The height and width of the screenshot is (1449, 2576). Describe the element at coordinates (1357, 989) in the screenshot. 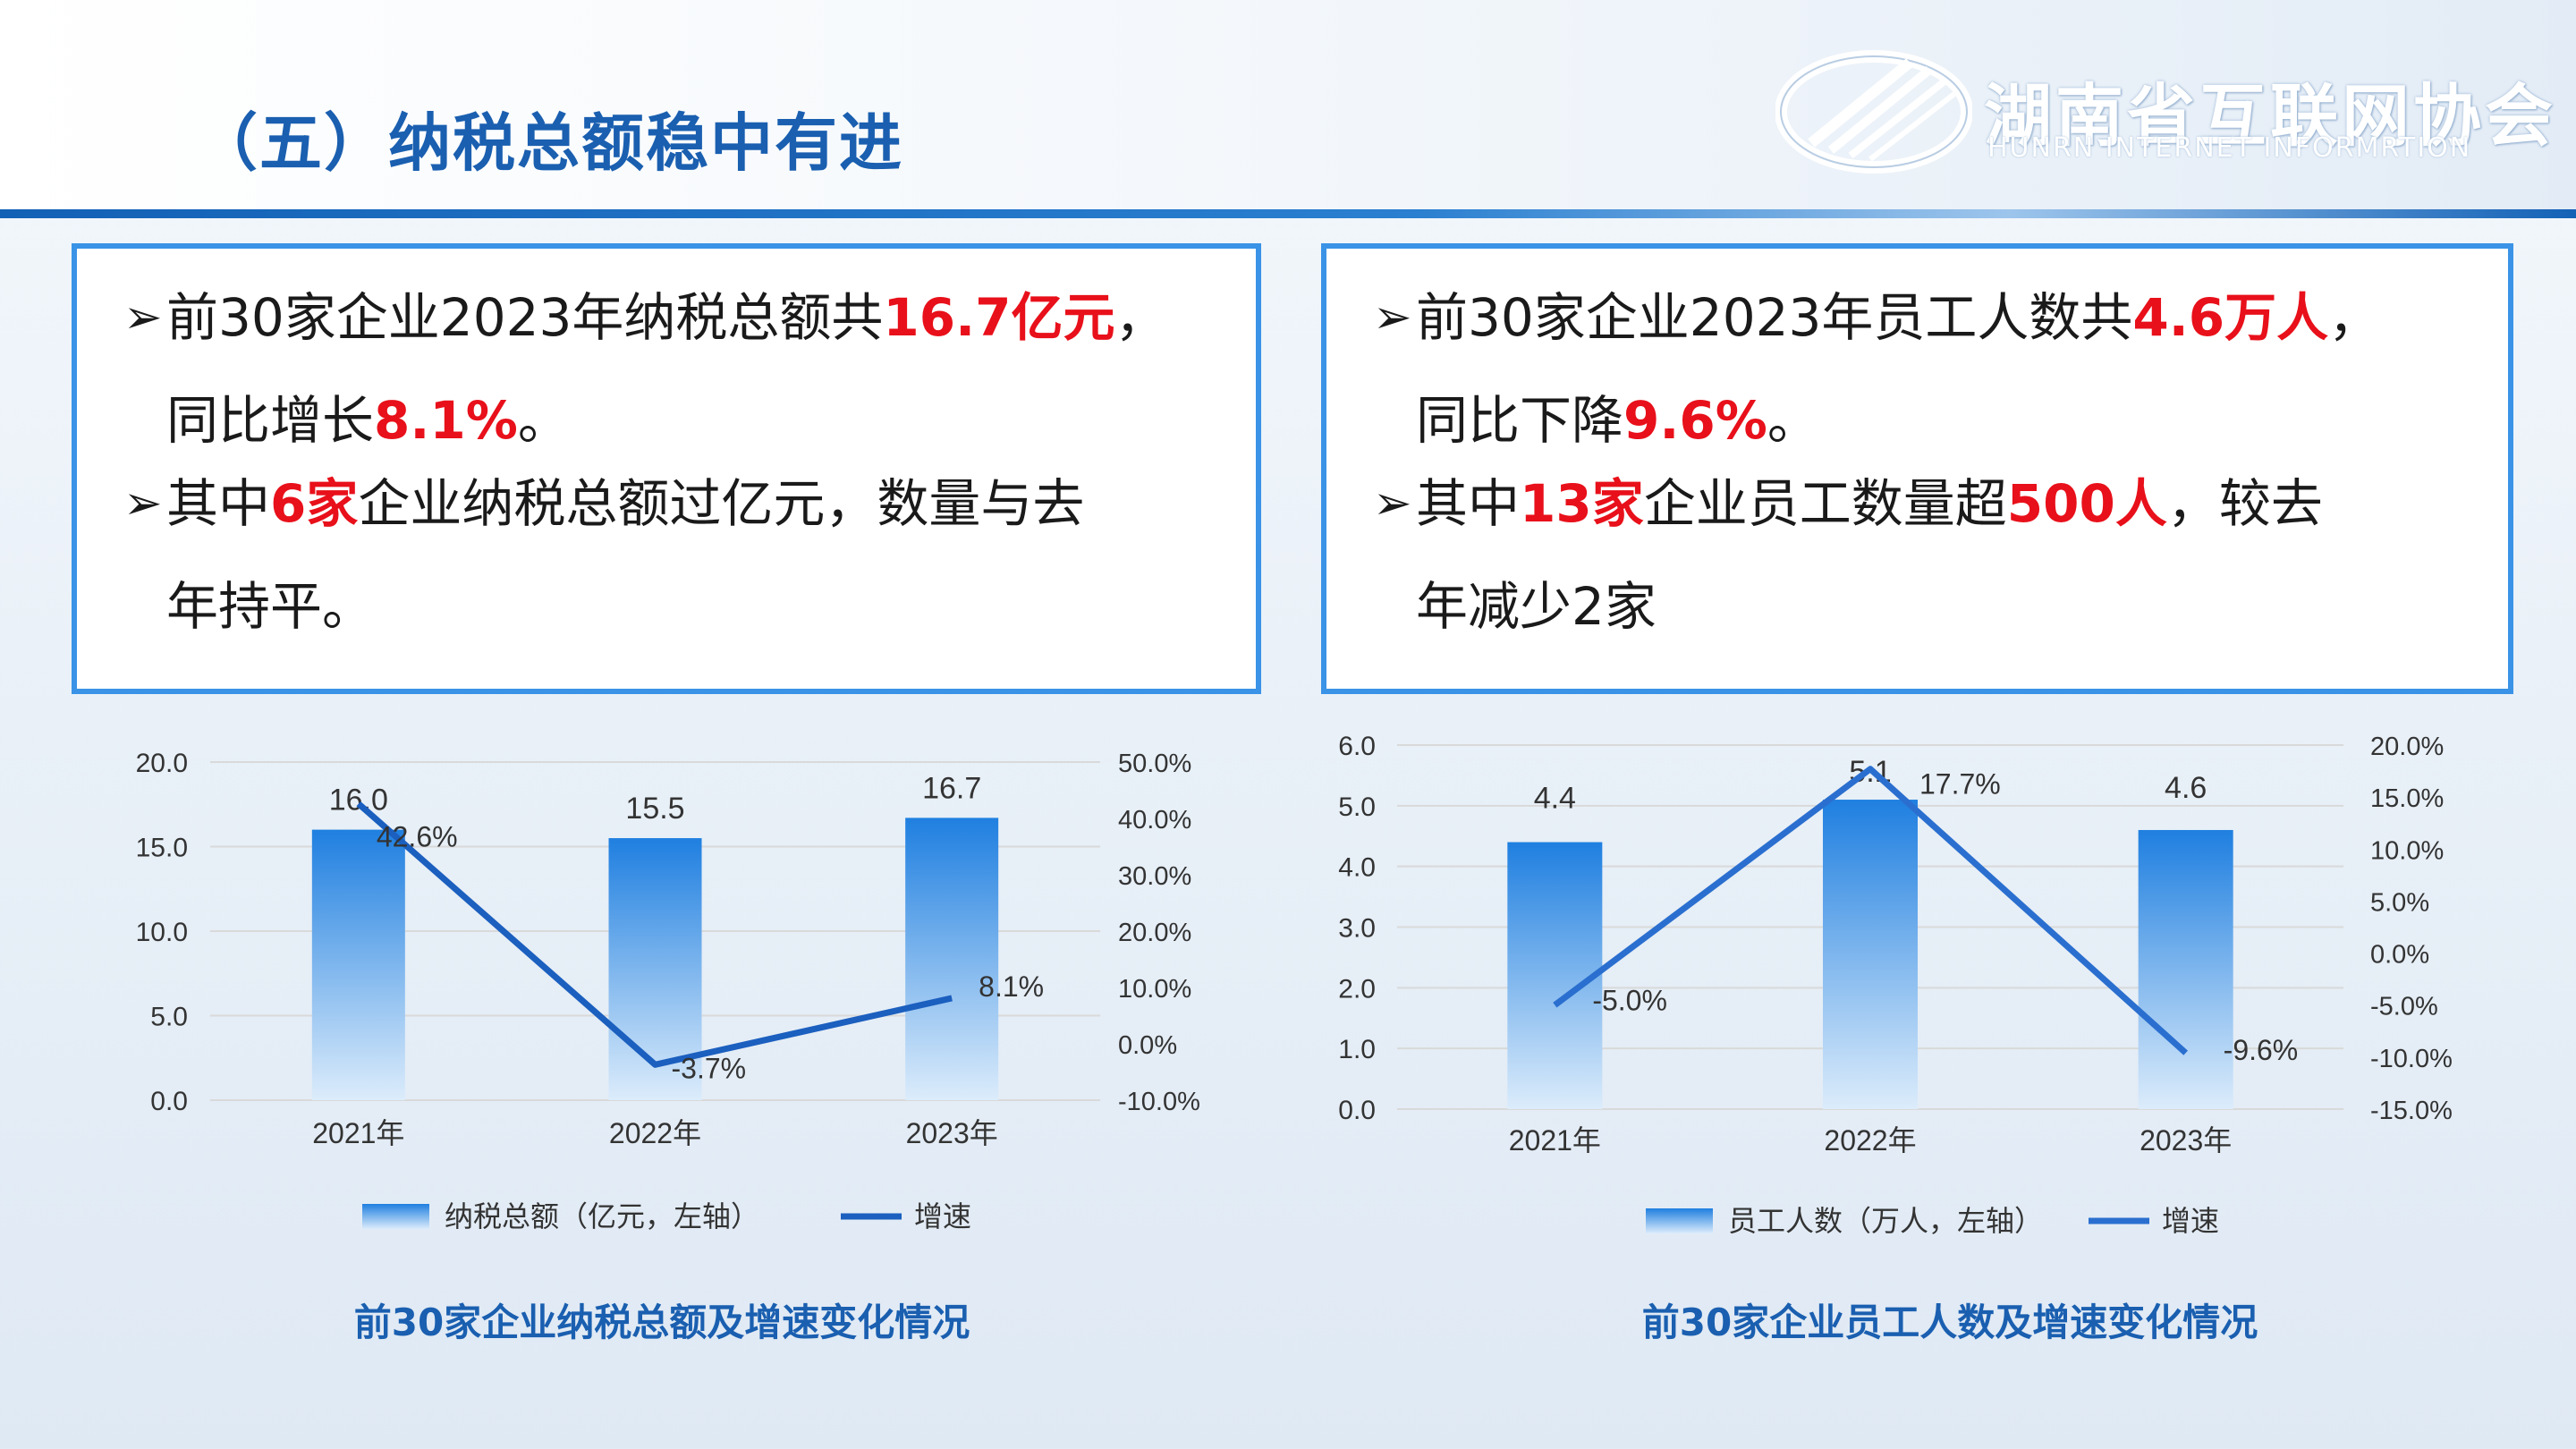

I see `staff-left-tick-label: 2.0` at that location.